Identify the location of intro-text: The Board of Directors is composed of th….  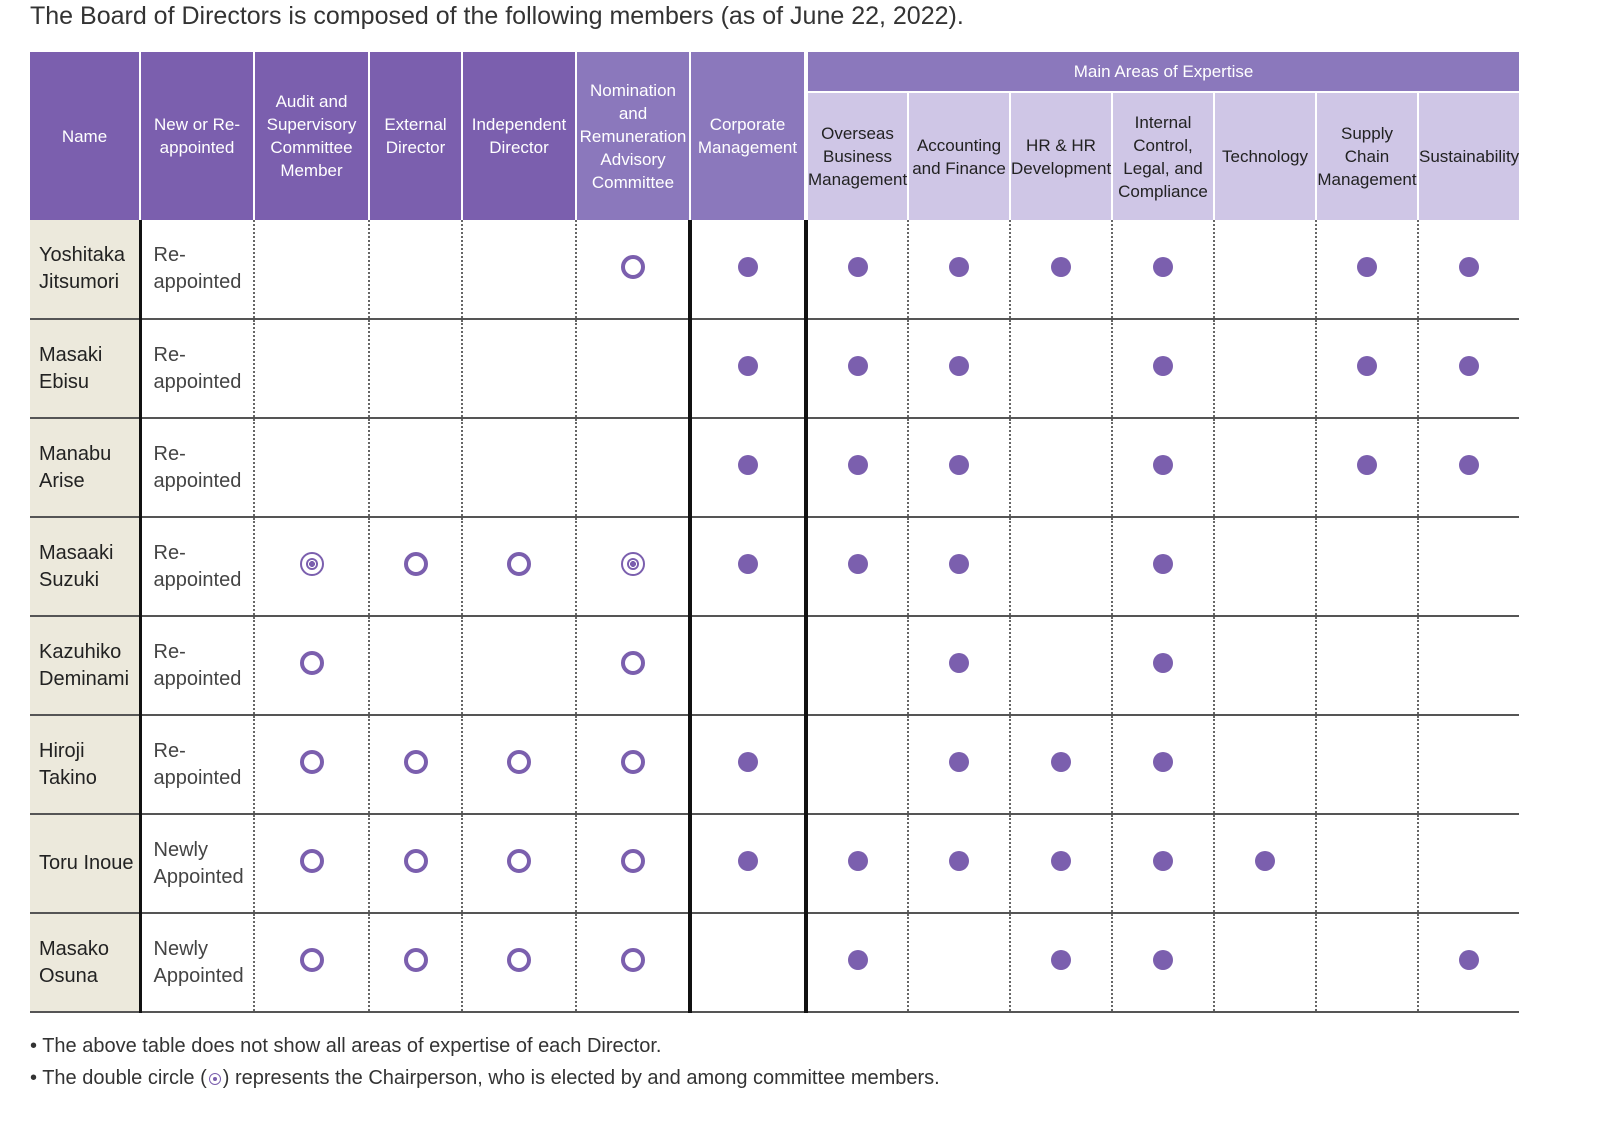
(497, 16).